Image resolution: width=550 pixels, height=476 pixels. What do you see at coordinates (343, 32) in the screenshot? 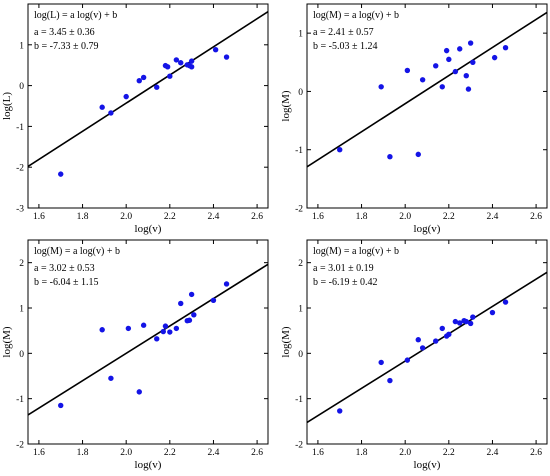
I see `slope-text: a = 2.41 ± 0.57` at bounding box center [343, 32].